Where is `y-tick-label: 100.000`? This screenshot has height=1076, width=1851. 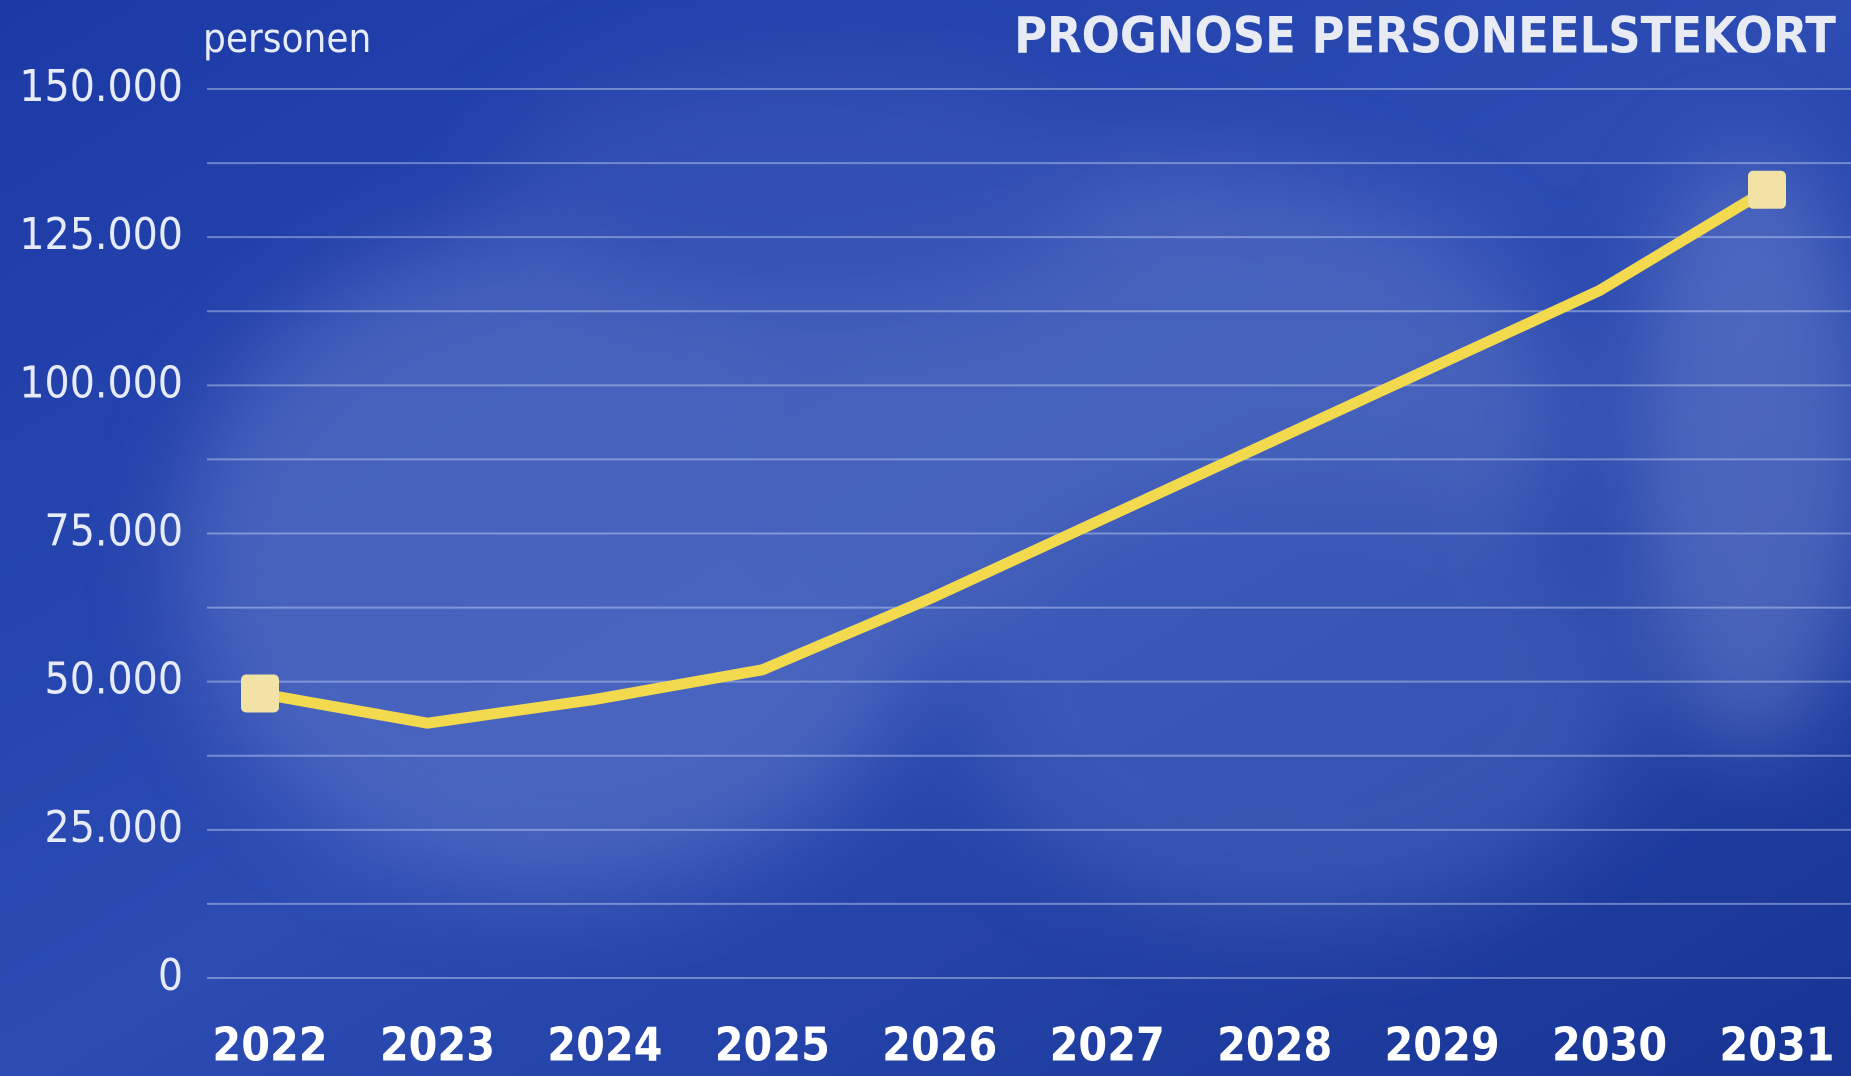 y-tick-label: 100.000 is located at coordinates (101, 382).